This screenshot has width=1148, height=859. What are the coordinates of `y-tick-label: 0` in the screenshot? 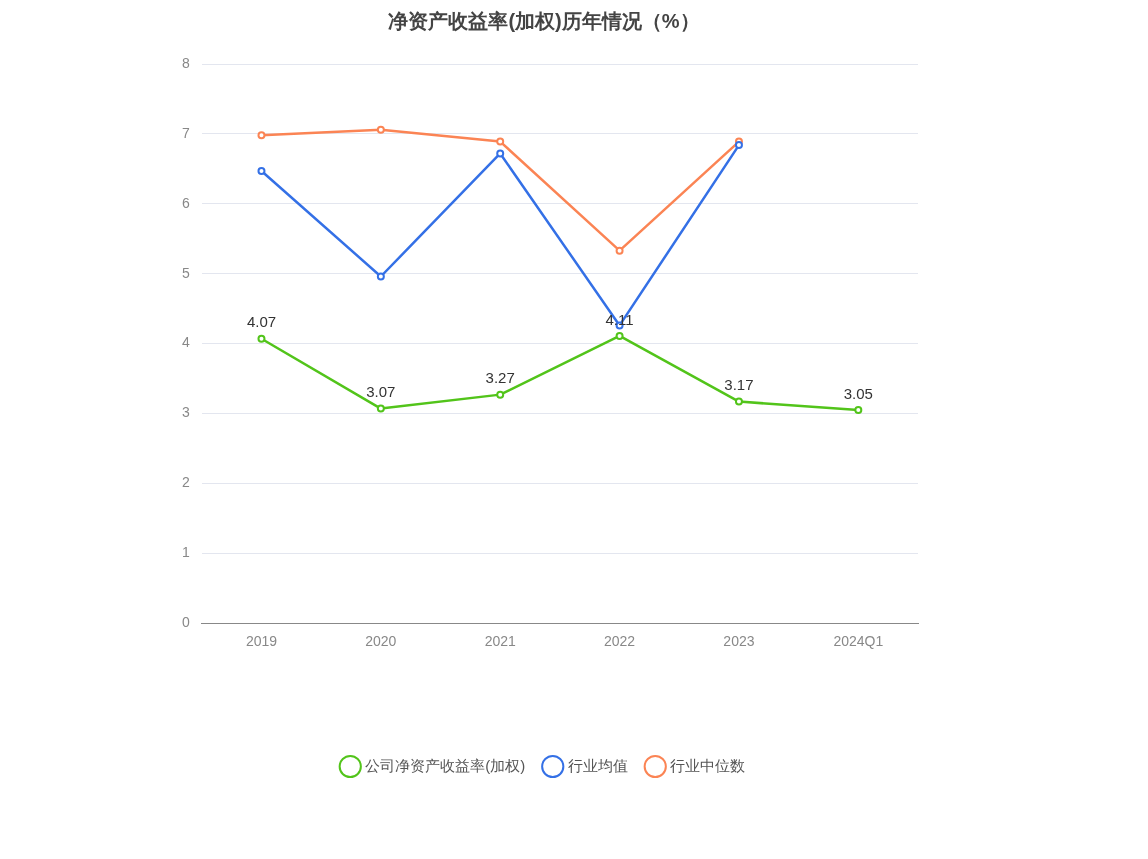 It's located at (185, 622).